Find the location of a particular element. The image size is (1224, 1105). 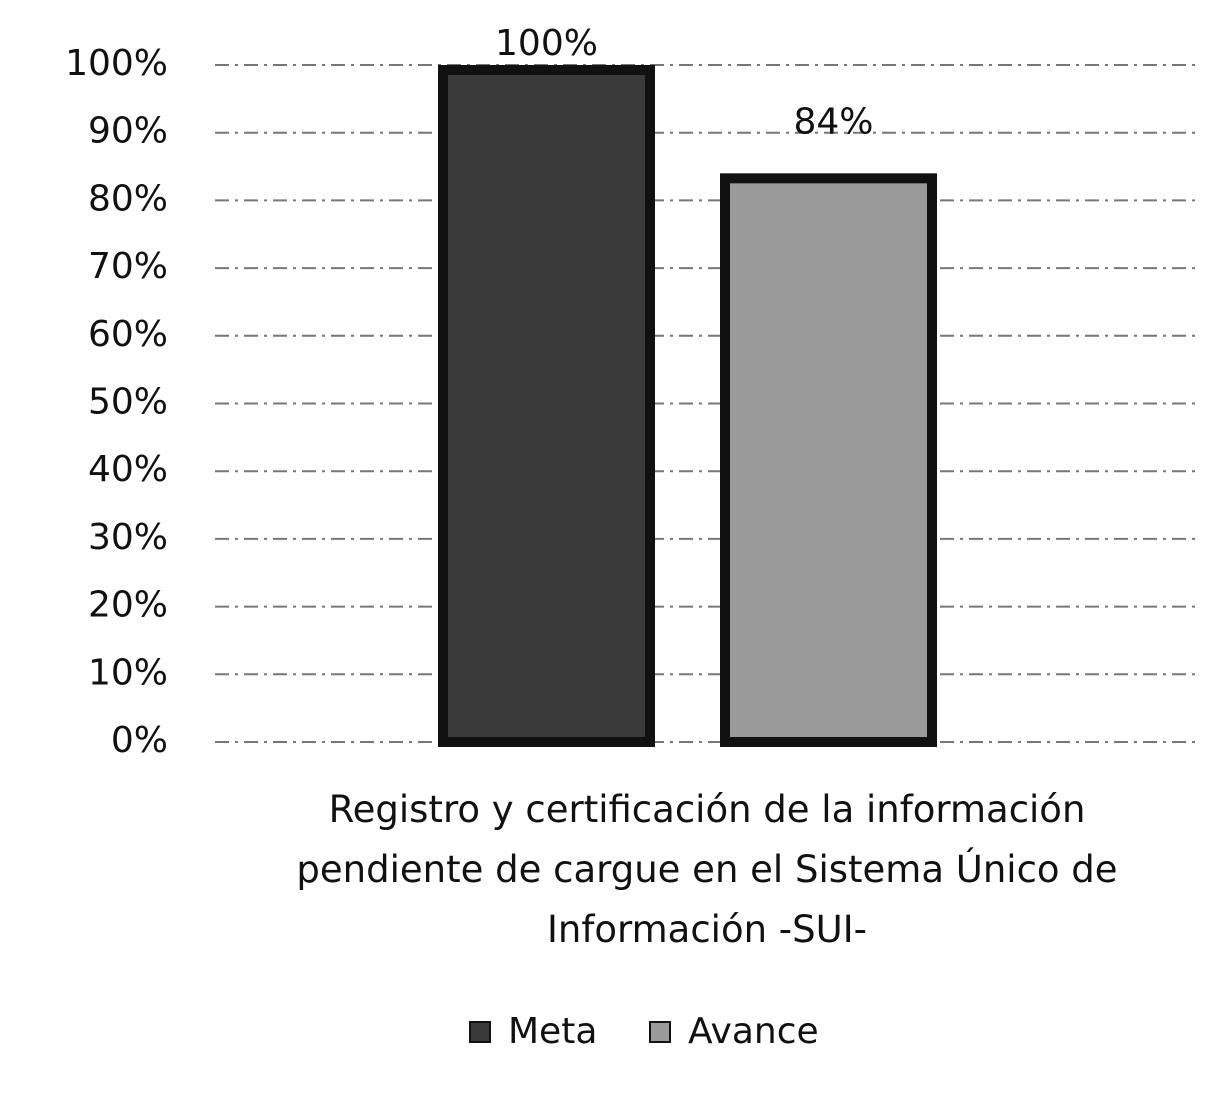

y-tick-label: 100% is located at coordinates (116, 63).